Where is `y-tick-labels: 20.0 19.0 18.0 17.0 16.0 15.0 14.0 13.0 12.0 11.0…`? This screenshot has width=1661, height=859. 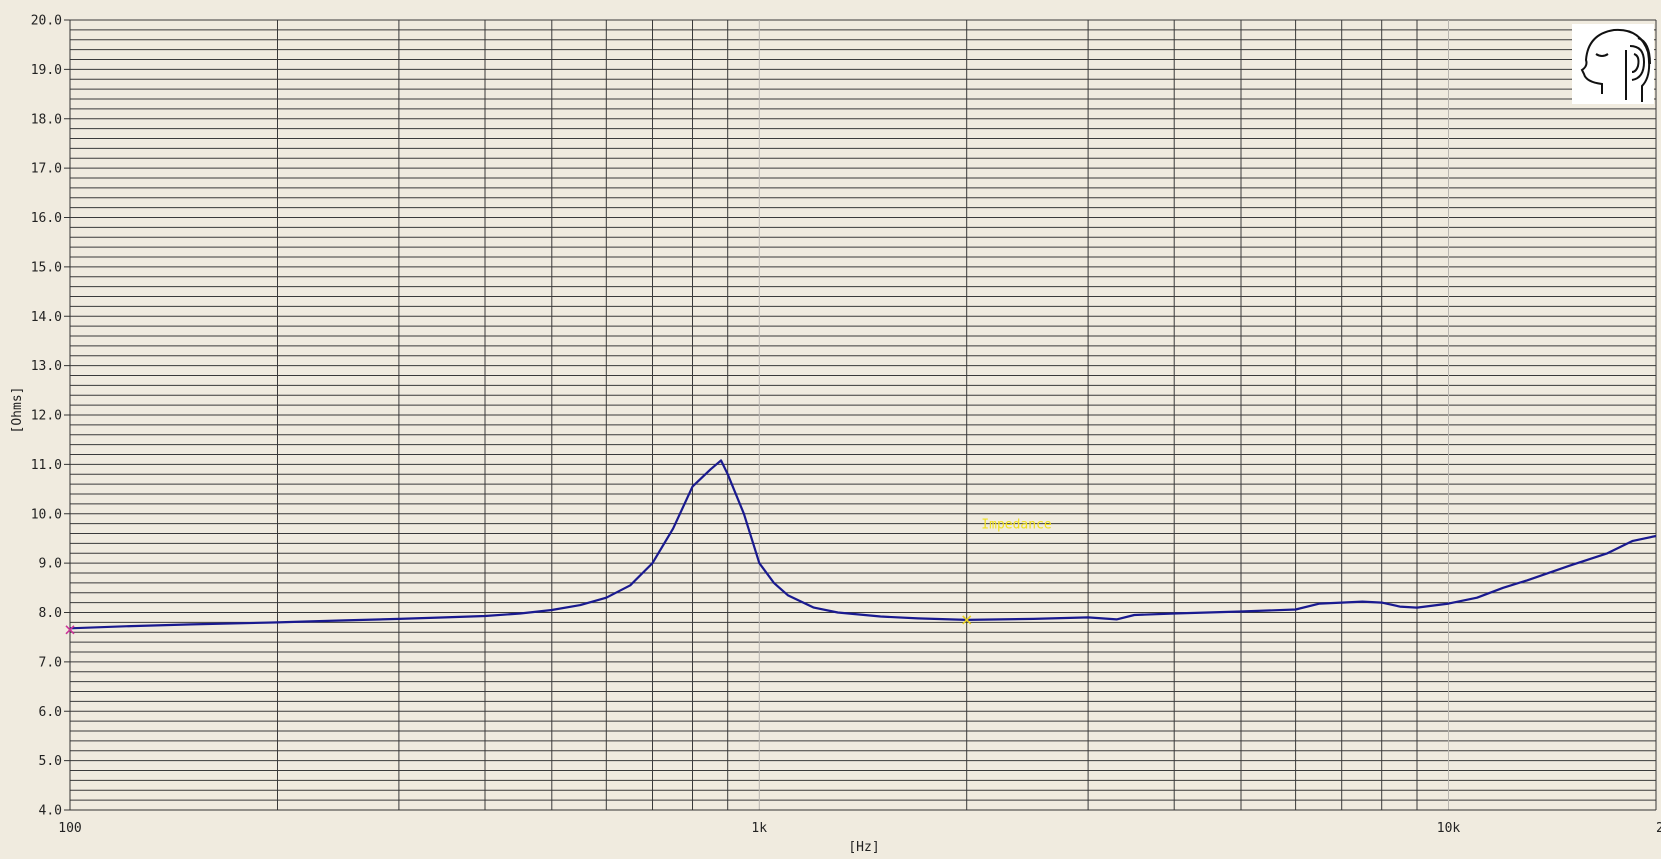
y-tick-labels: 20.0 19.0 18.0 17.0 16.0 15.0 14.0 13.0 12.0 11.0… is located at coordinates (46, 416).